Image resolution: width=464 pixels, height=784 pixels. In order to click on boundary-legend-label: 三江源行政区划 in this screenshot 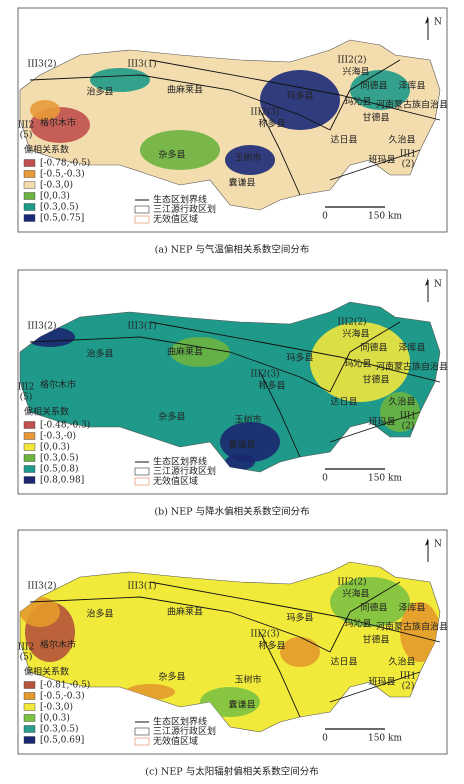, I will do `click(184, 209)`.